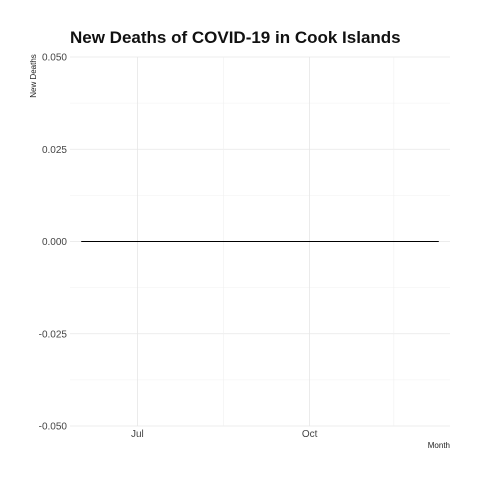  Describe the element at coordinates (33, 76) in the screenshot. I see `y-axis-label: New Deaths` at that location.